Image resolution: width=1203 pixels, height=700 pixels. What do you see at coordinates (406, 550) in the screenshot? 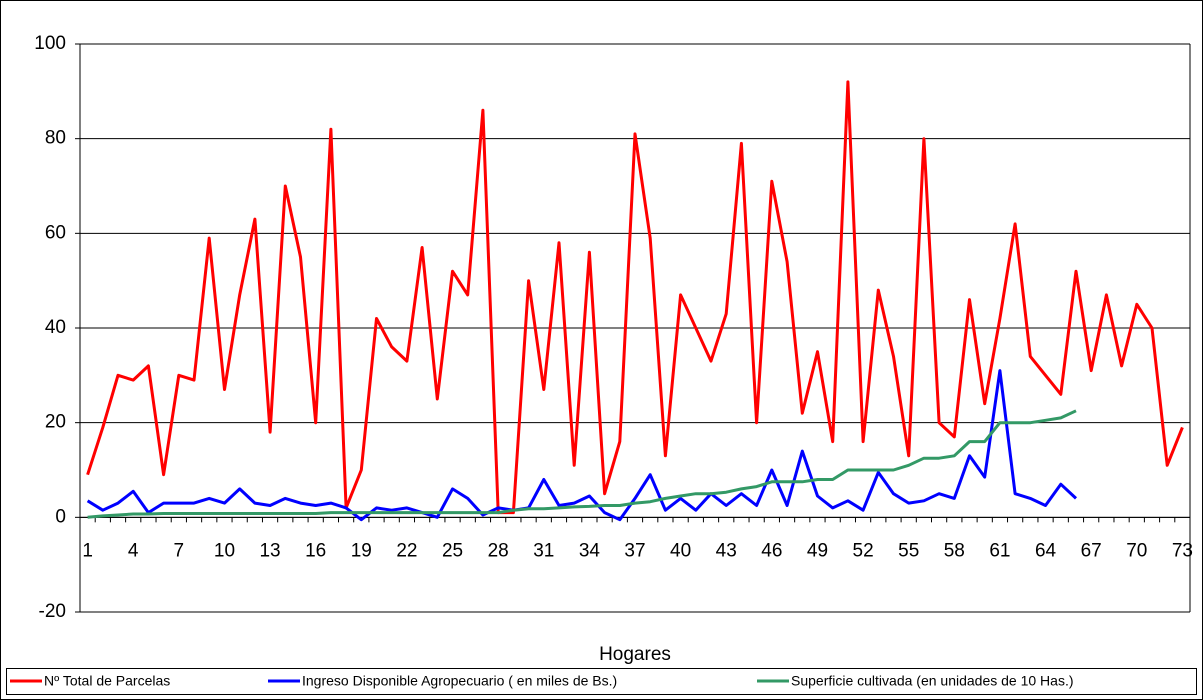
I see `x-tick-label: 22` at bounding box center [406, 550].